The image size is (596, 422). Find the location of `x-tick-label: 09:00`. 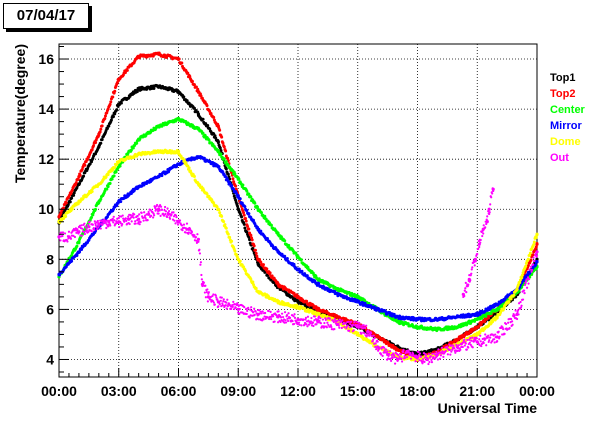

x-tick-label: 09:00 is located at coordinates (238, 391).